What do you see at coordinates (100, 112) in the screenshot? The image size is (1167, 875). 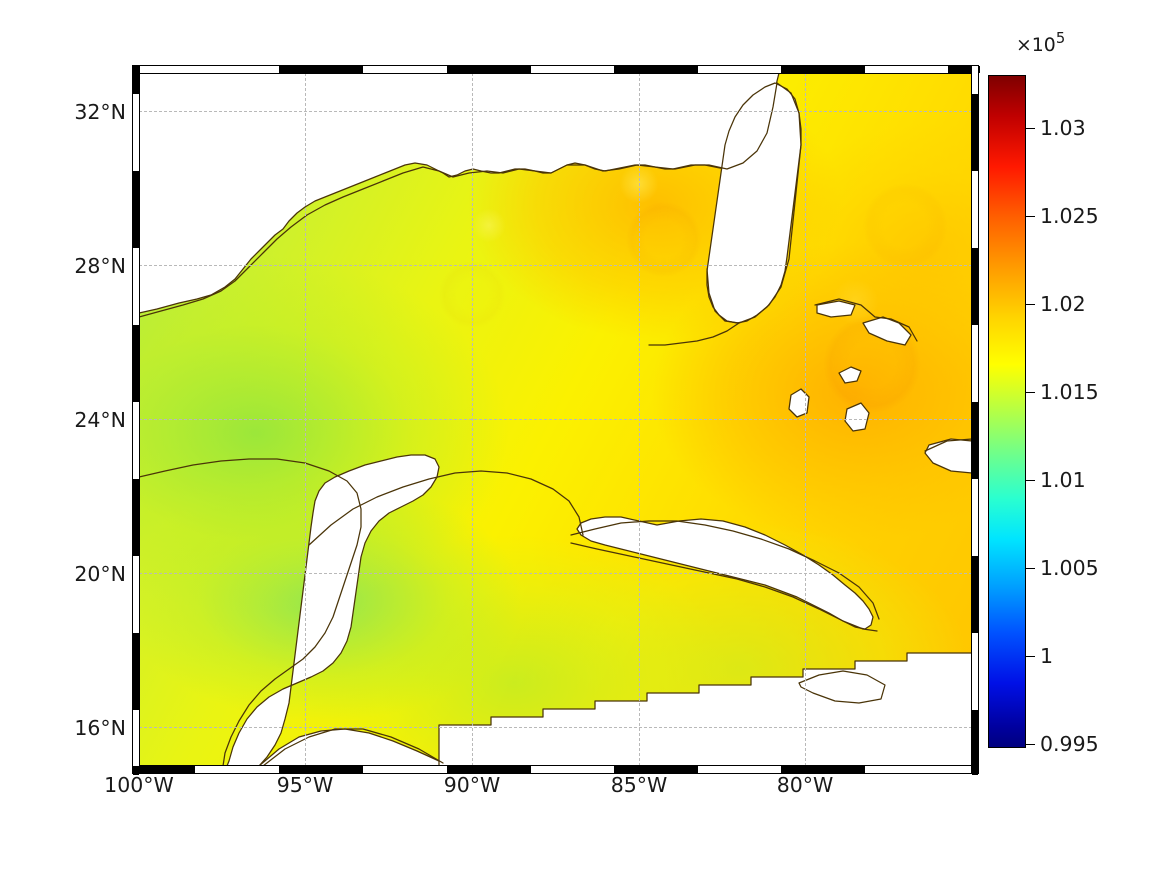 I see `ytick-label-32n: 32°N` at bounding box center [100, 112].